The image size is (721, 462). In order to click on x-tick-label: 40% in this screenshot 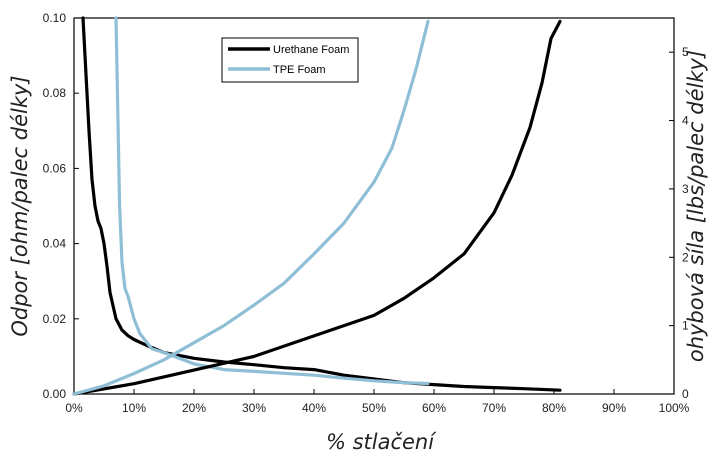, I will do `click(314, 408)`.